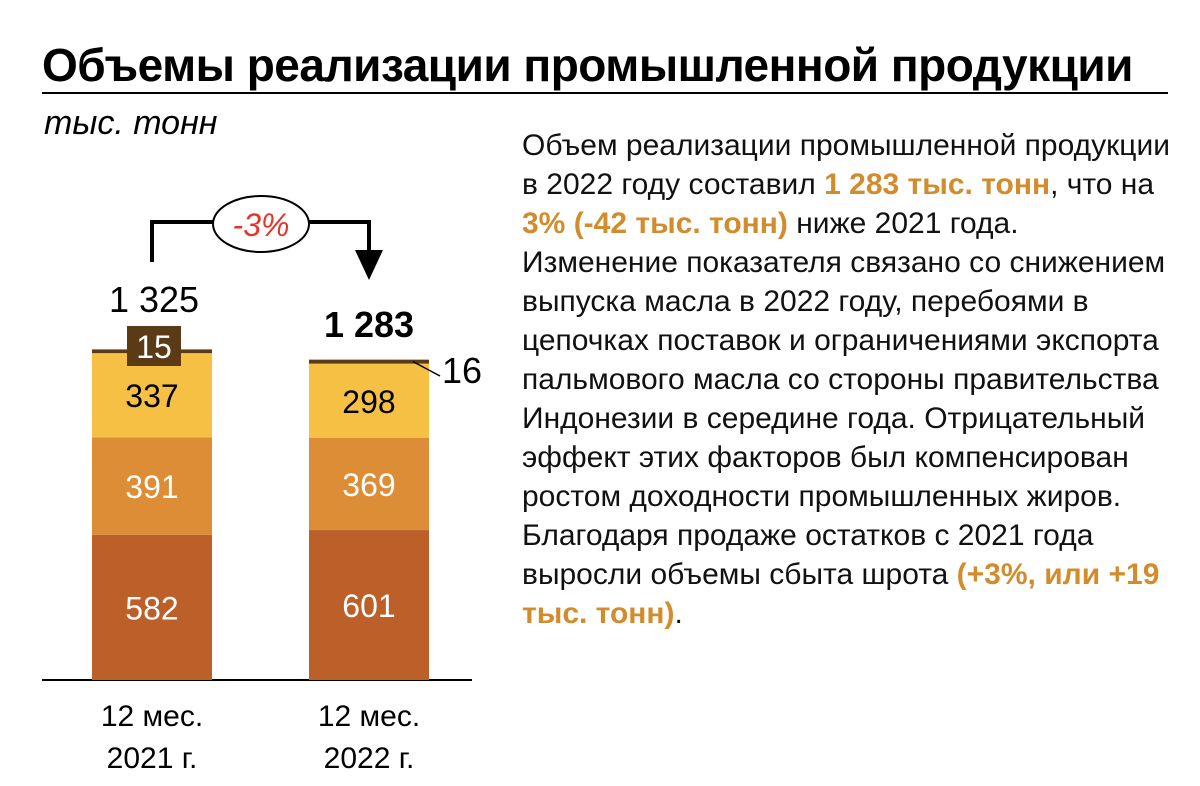  Describe the element at coordinates (605, 93) in the screenshot. I see `title-rule` at that location.